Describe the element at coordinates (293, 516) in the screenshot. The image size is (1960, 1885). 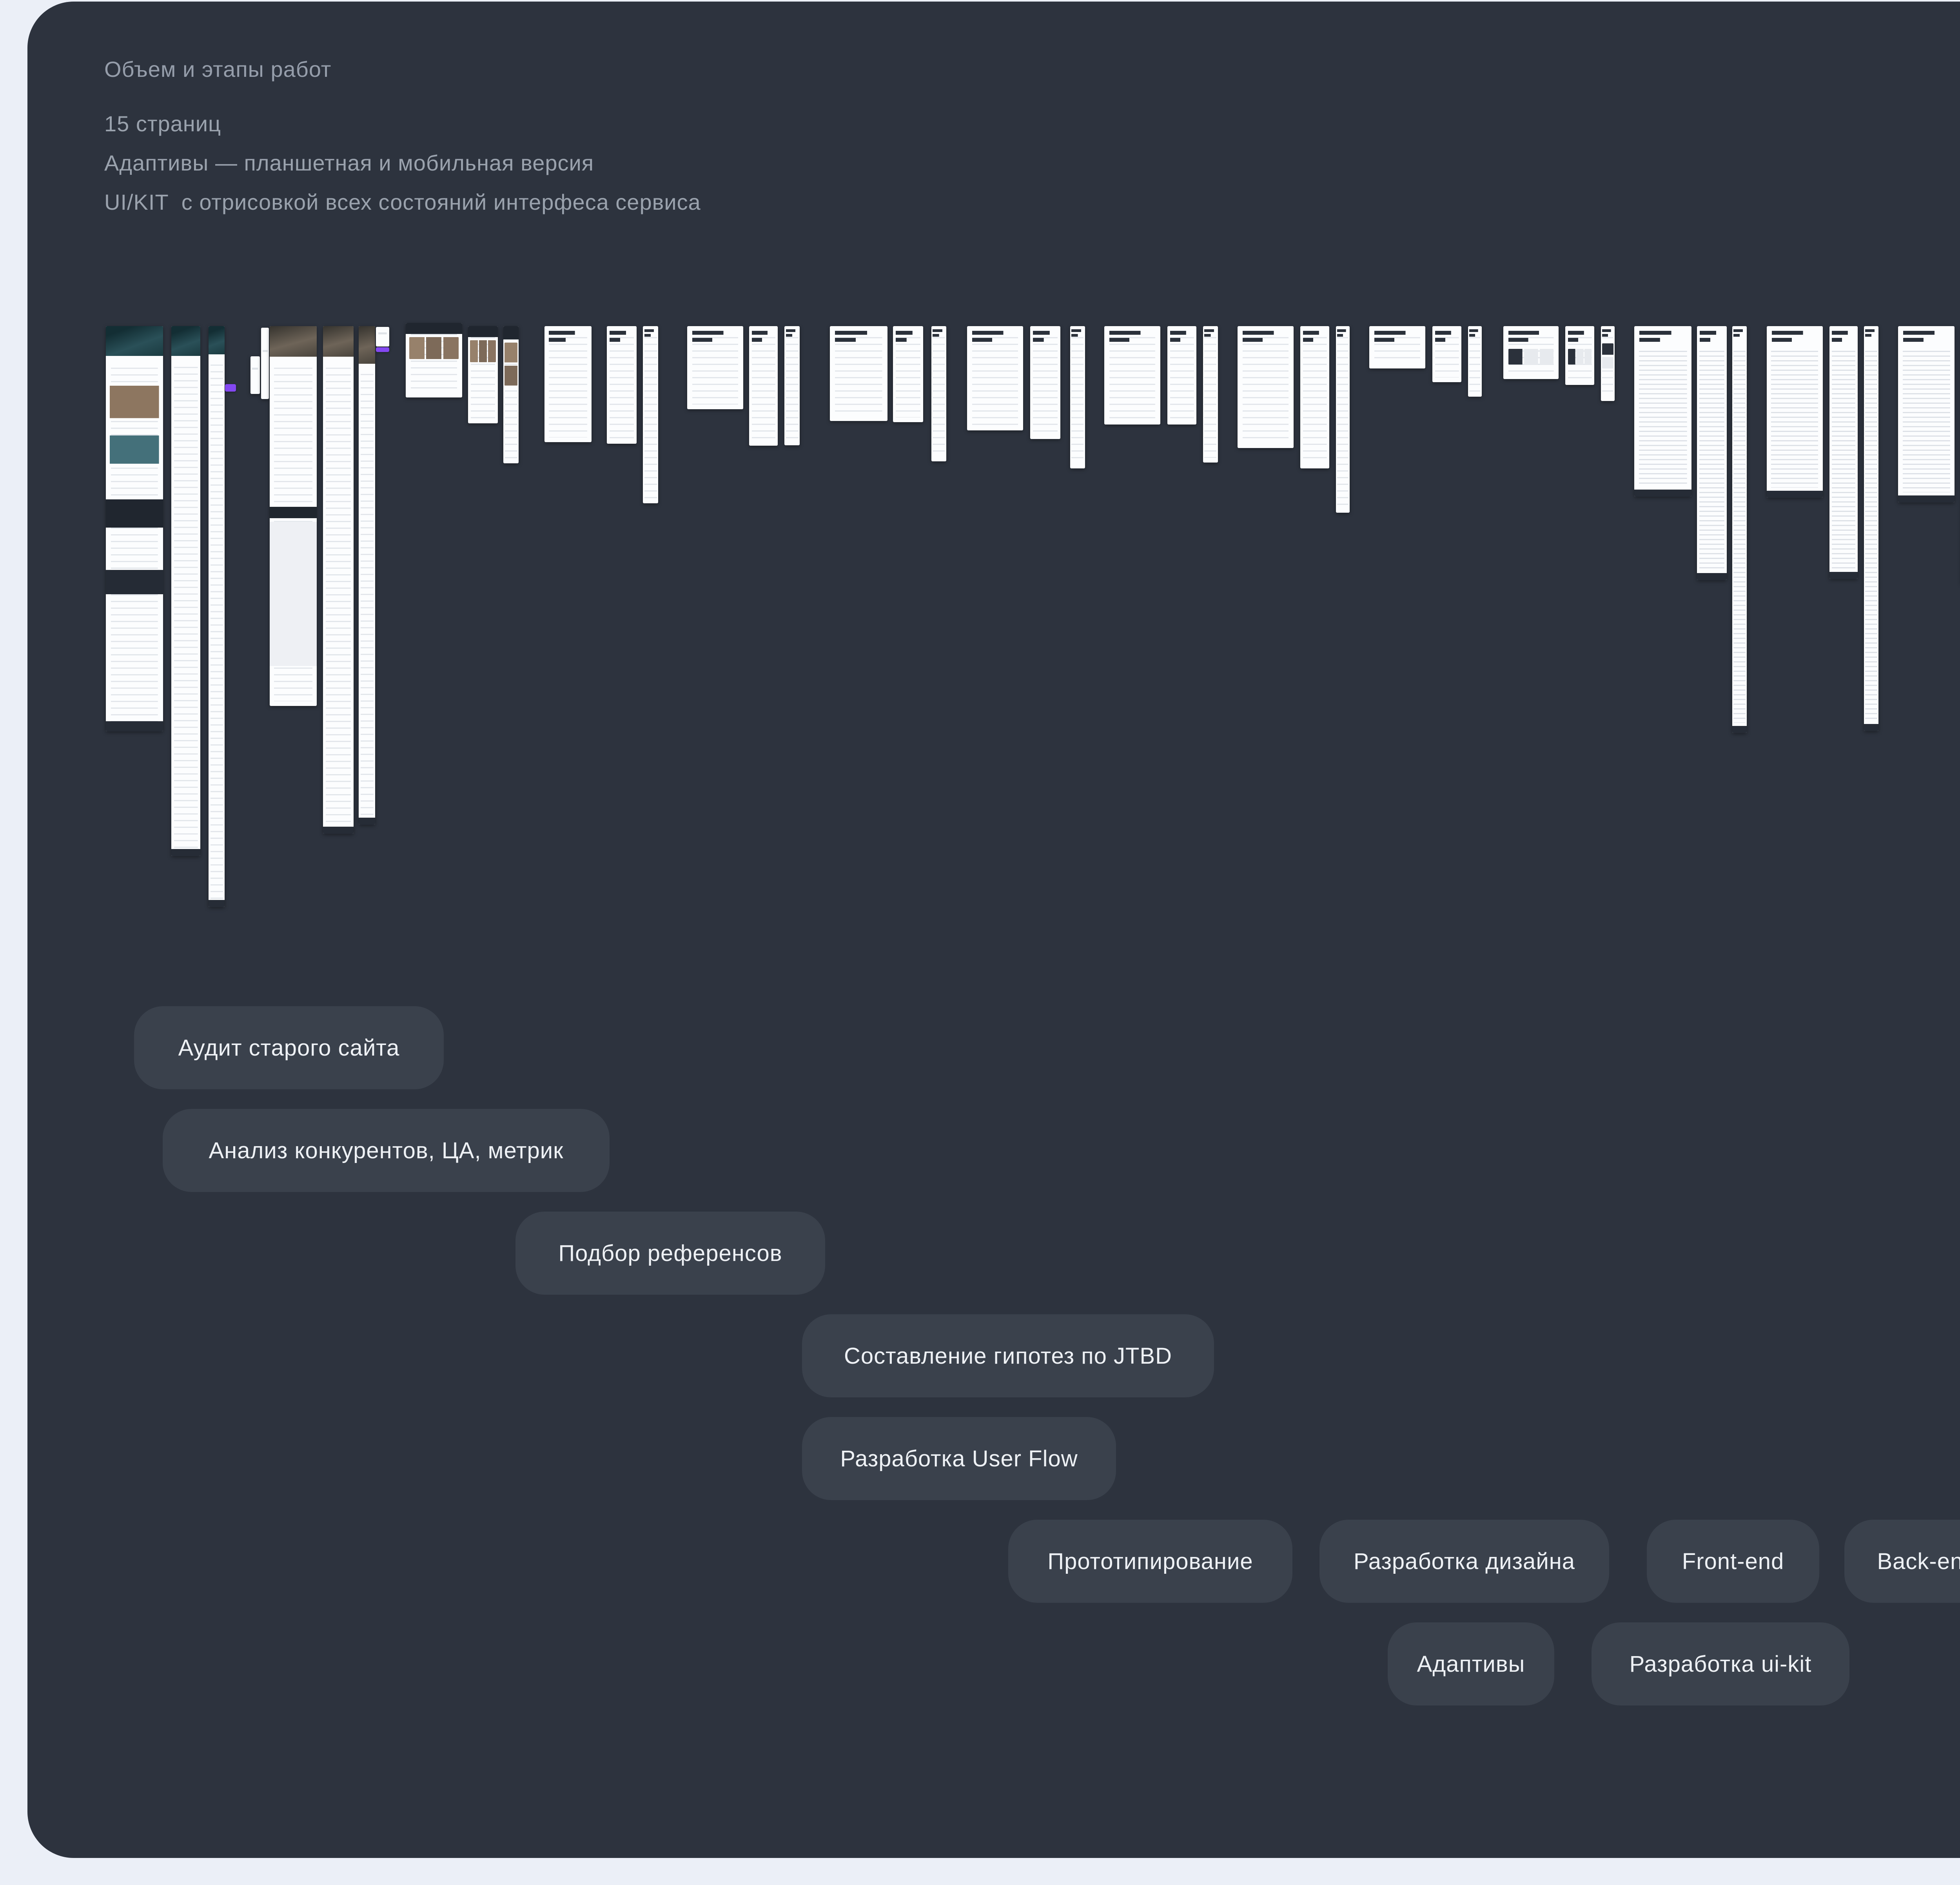
I see `france-visa-desktop` at that location.